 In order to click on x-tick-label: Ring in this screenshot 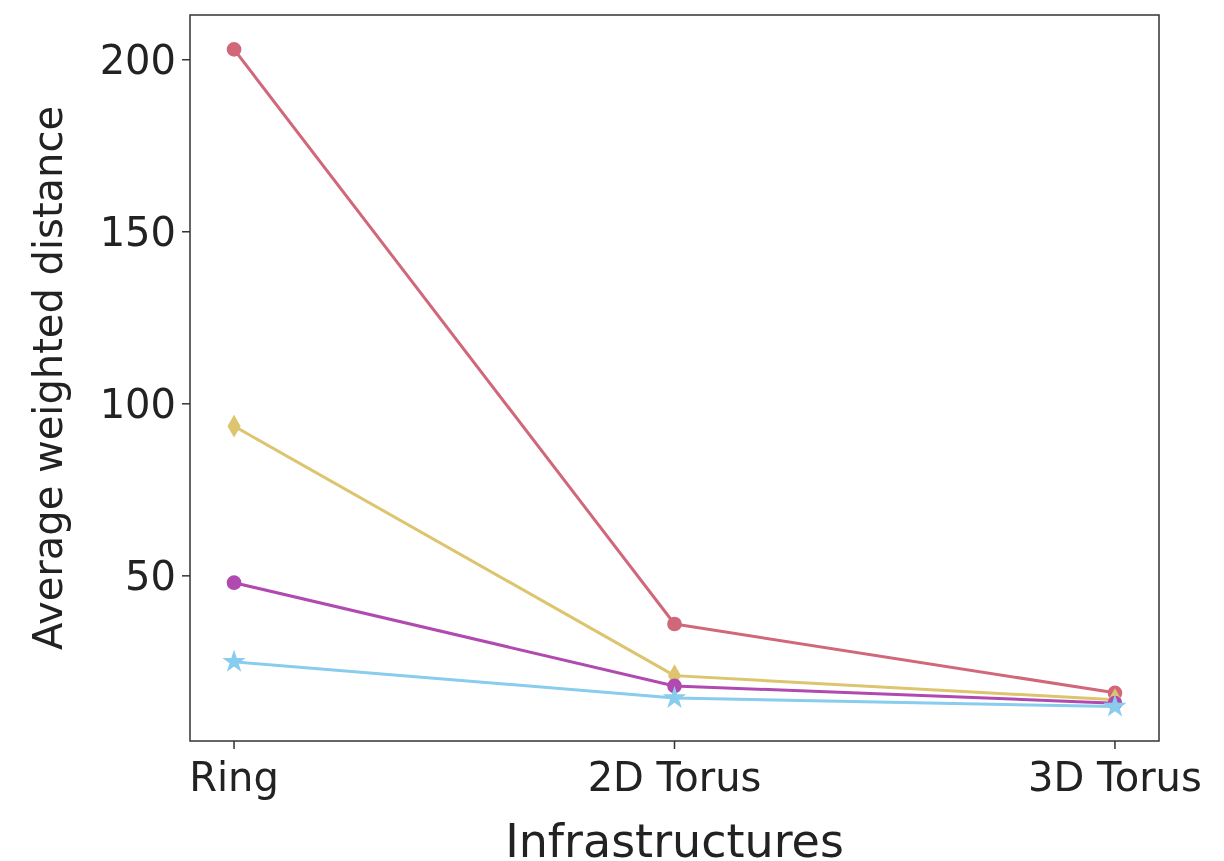, I will do `click(234, 777)`.